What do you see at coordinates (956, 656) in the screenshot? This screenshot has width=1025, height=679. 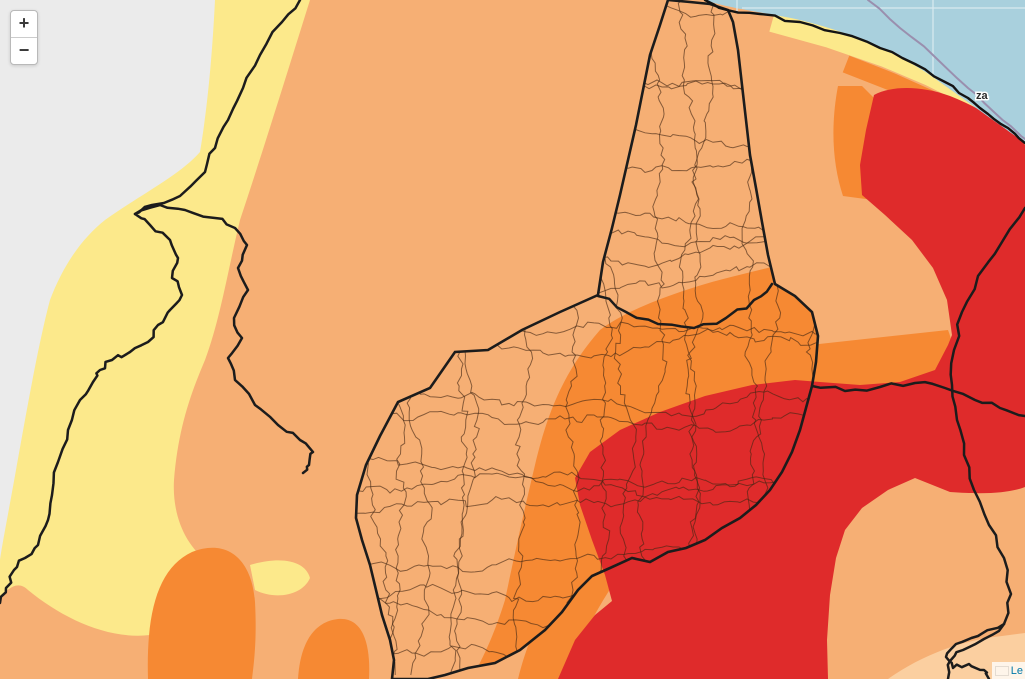 I see `region-pale-corner` at bounding box center [956, 656].